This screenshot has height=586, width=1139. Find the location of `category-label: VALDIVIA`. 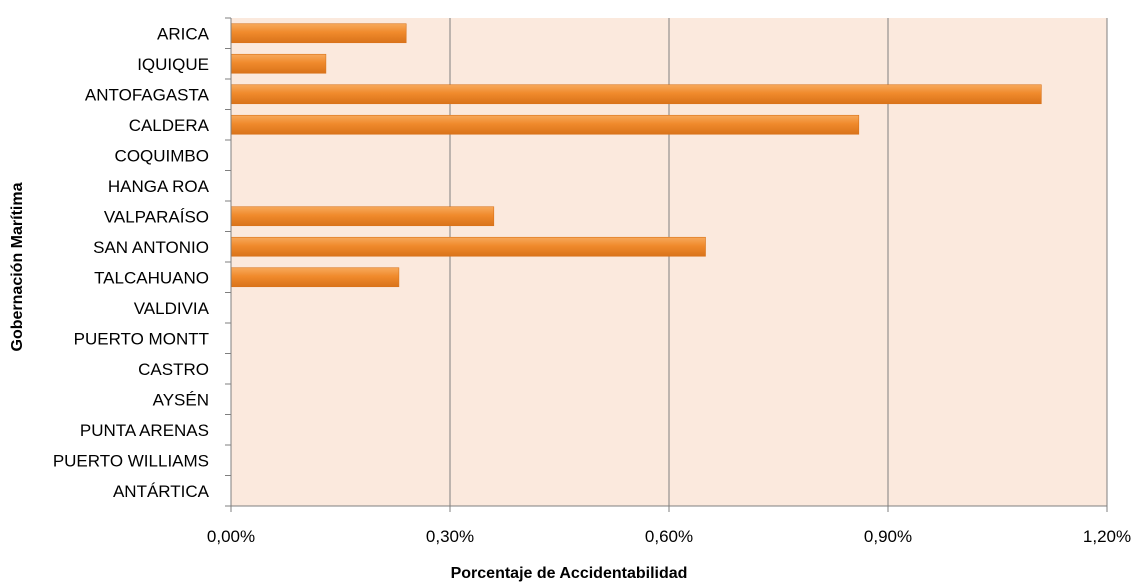

category-label: VALDIVIA is located at coordinates (172, 308).